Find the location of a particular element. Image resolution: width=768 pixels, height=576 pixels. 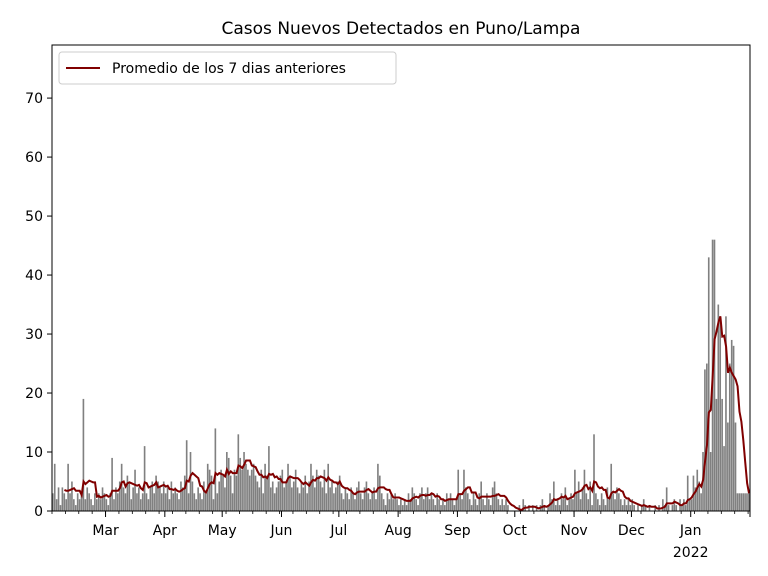

y-tick-label: 20 is located at coordinates (34, 394).